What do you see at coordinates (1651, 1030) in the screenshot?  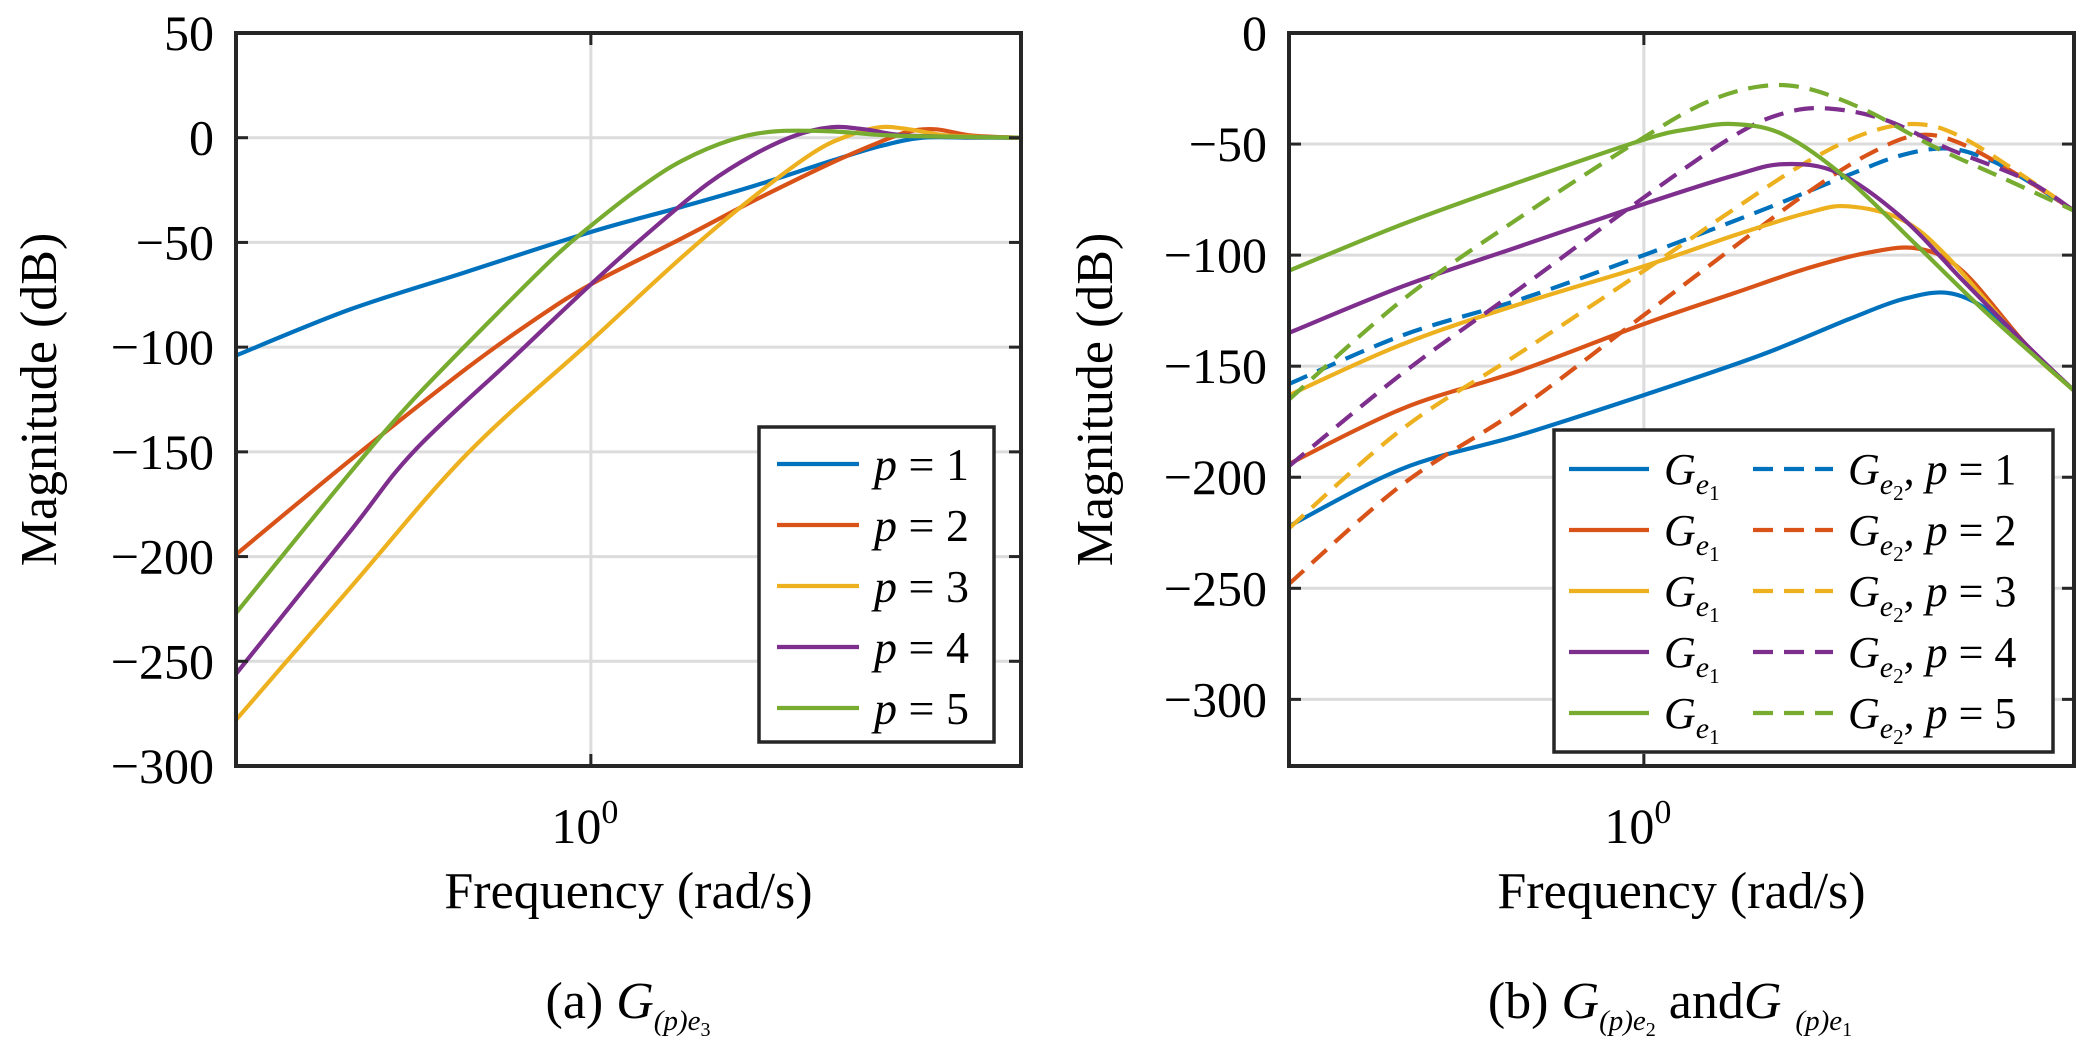 I see `caption-sub-index: 2` at bounding box center [1651, 1030].